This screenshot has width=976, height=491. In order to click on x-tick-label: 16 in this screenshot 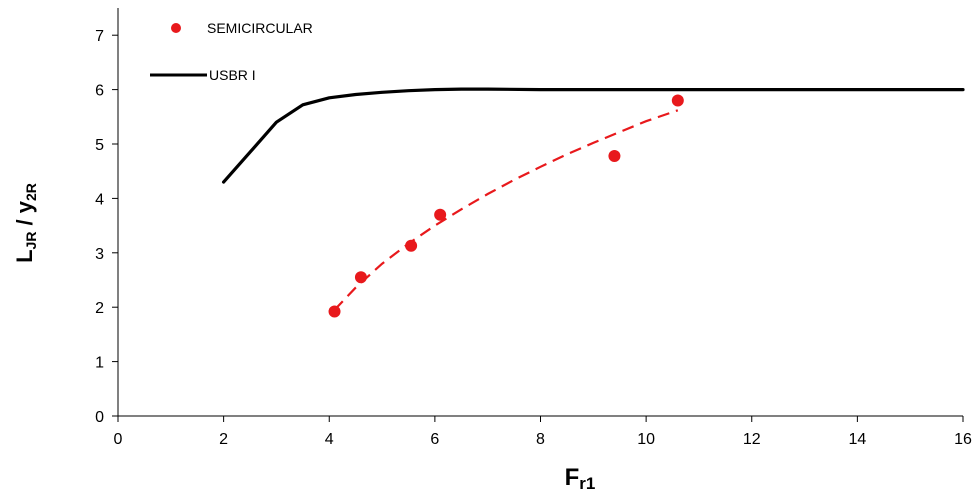, I will do `click(963, 439)`.